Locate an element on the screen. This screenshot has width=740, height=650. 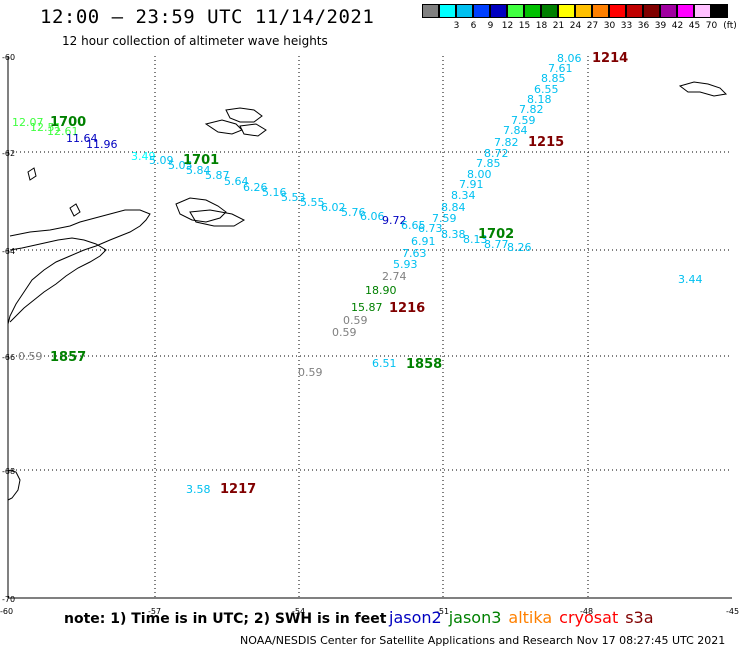
wave-height-value: 8.34 is located at coordinates (463, 195).